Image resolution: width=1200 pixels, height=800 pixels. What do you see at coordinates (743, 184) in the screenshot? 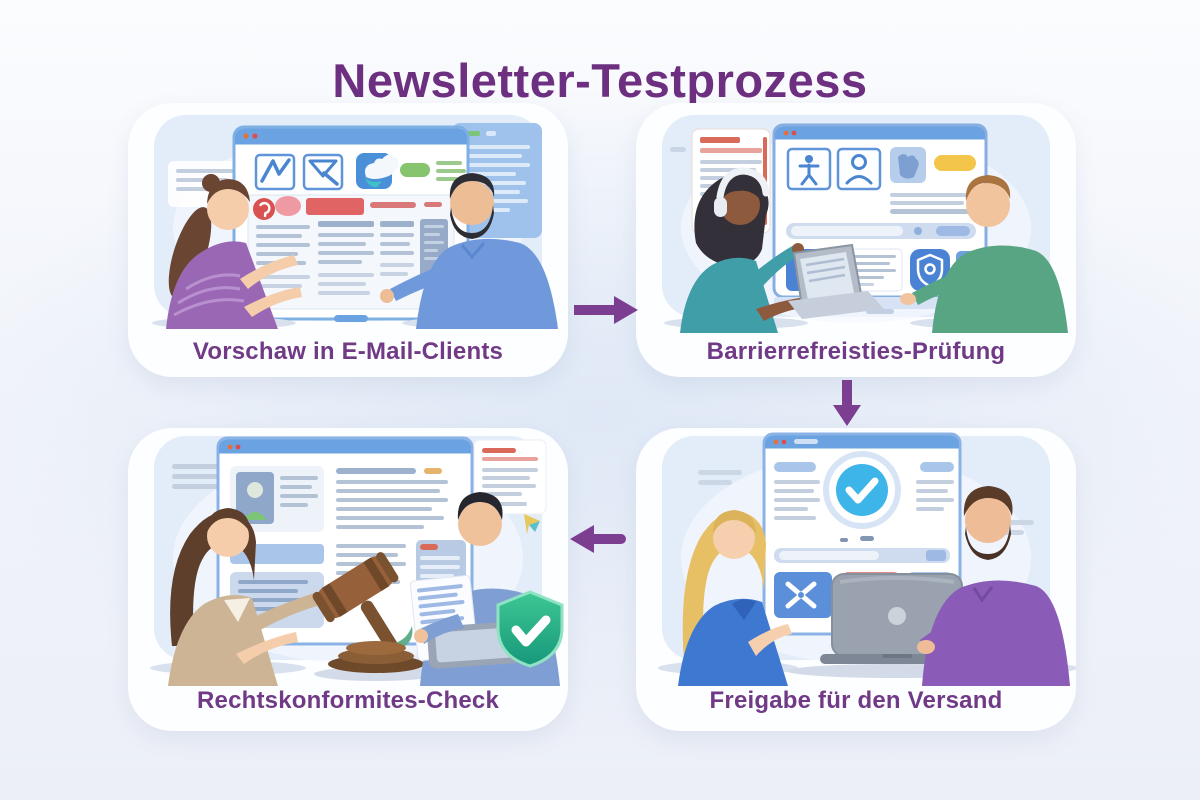
I see `headphones-icon` at bounding box center [743, 184].